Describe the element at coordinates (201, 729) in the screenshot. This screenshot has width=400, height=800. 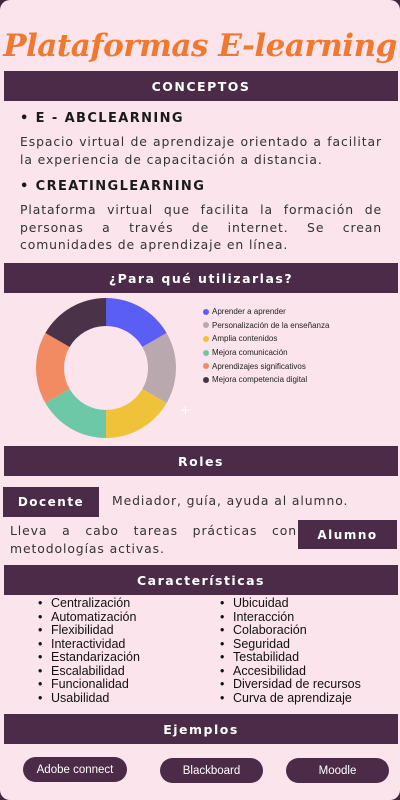
I see `section-header-ejemplos: Ejemplos` at that location.